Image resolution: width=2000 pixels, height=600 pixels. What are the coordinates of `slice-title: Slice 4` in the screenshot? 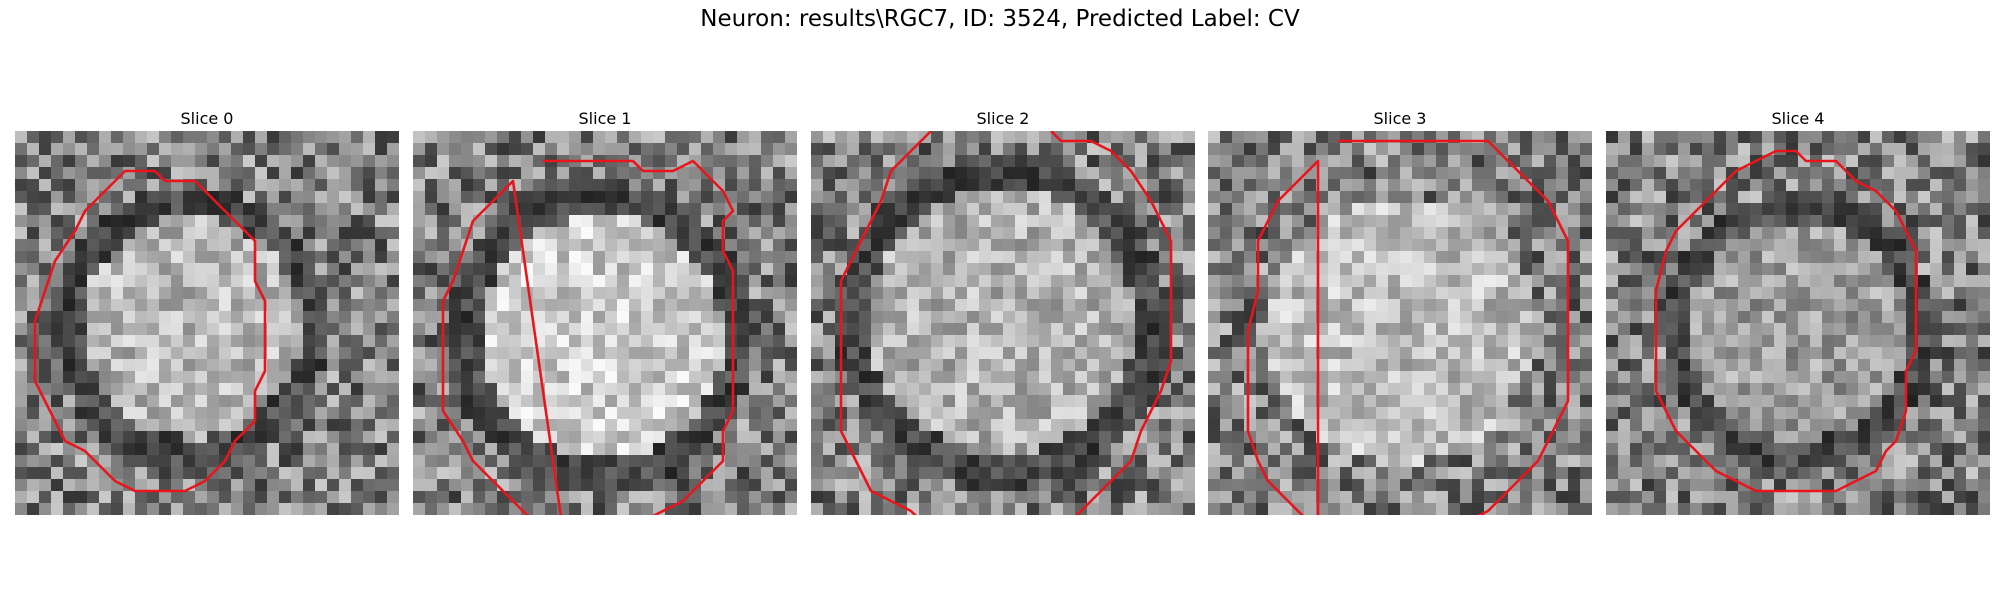 It's located at (1798, 118).